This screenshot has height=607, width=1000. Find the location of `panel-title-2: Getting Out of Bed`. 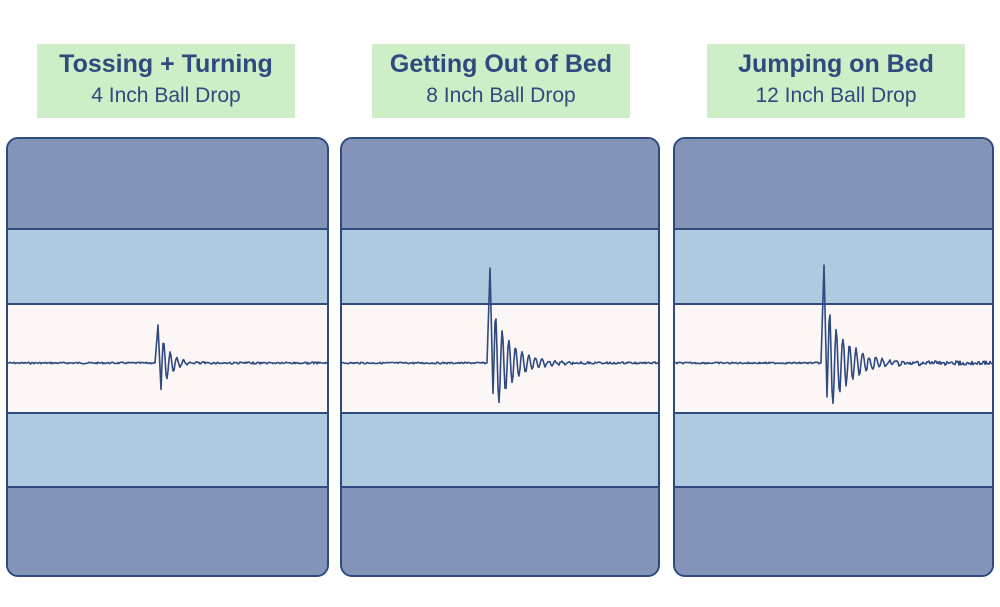

panel-title-2: Getting Out of Bed is located at coordinates (501, 64).